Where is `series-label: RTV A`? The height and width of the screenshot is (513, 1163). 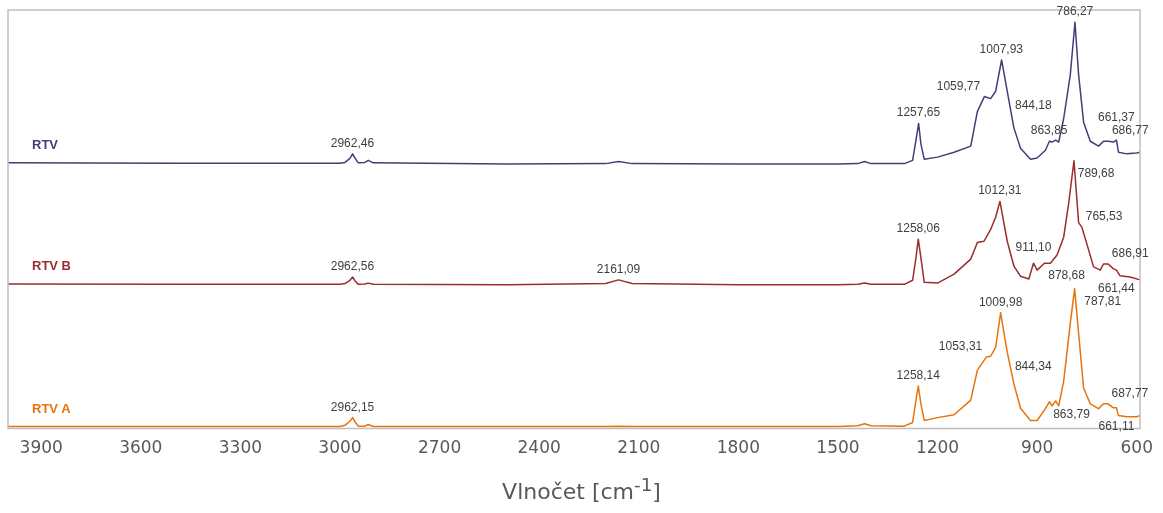 series-label: RTV A is located at coordinates (52, 408).